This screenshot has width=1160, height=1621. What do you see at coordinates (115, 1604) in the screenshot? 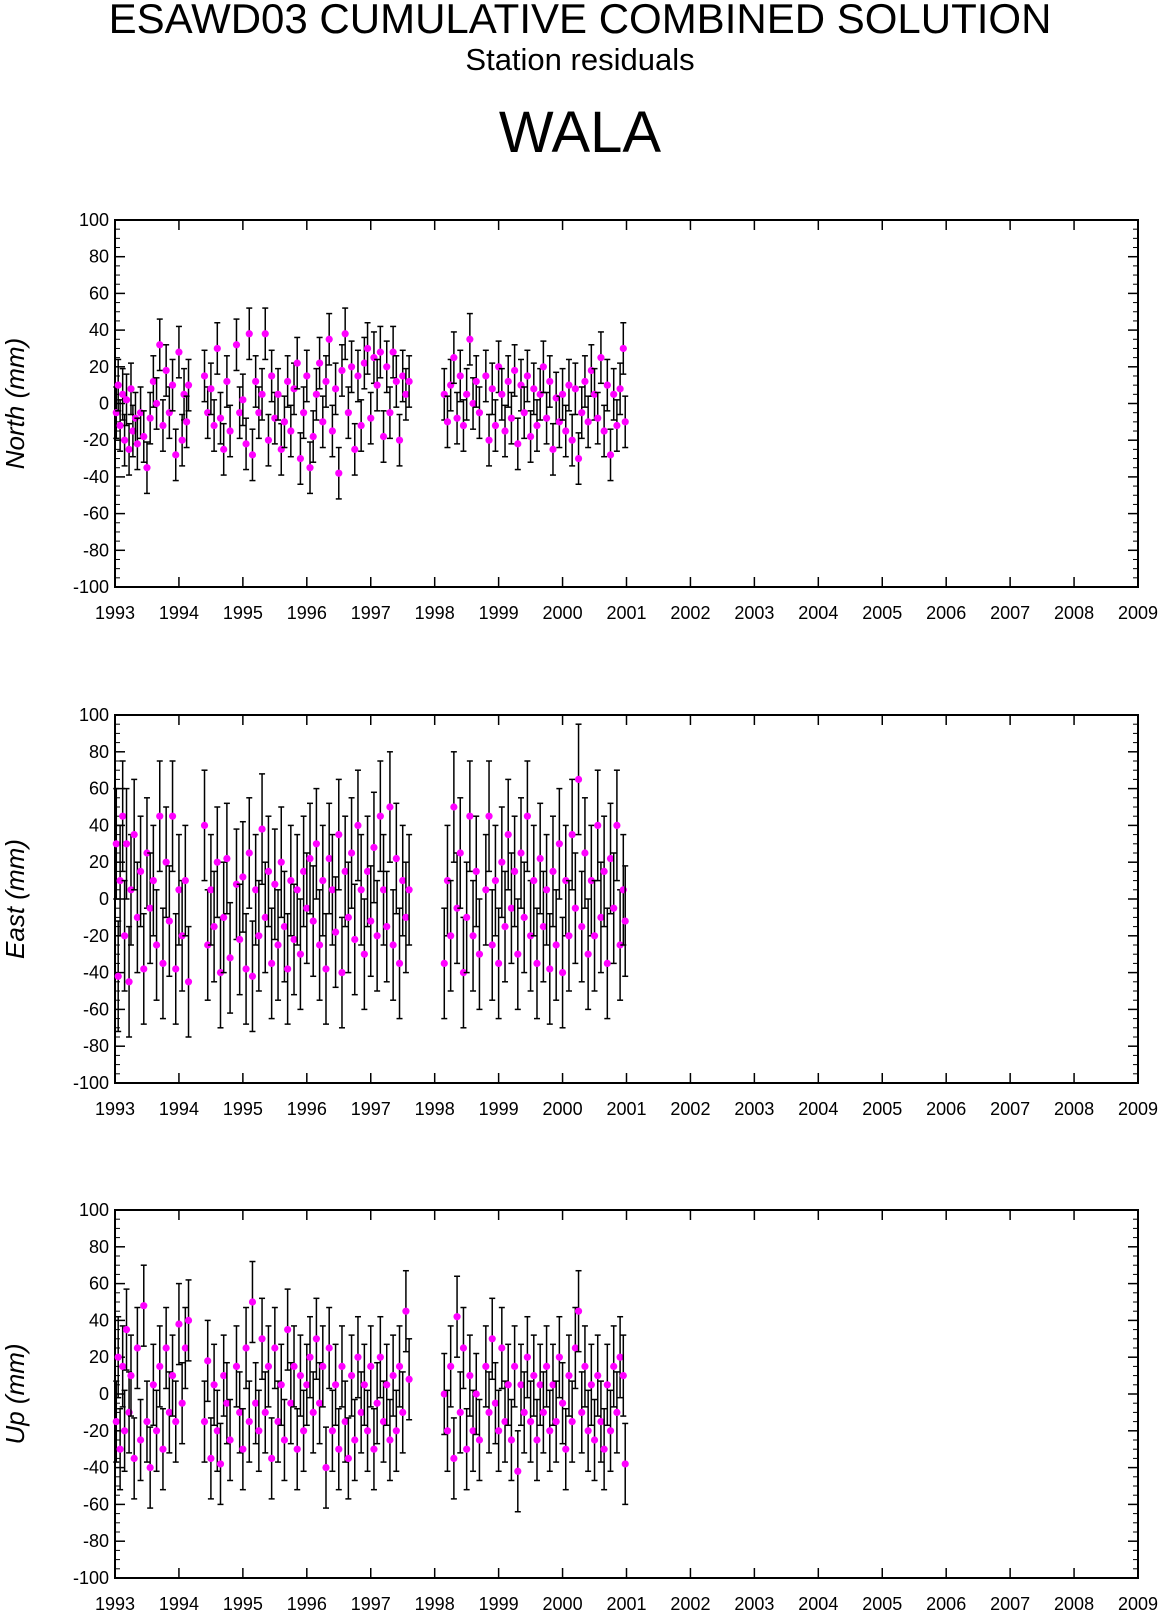
I see `up-x-tick-label: 1993` at bounding box center [115, 1604].